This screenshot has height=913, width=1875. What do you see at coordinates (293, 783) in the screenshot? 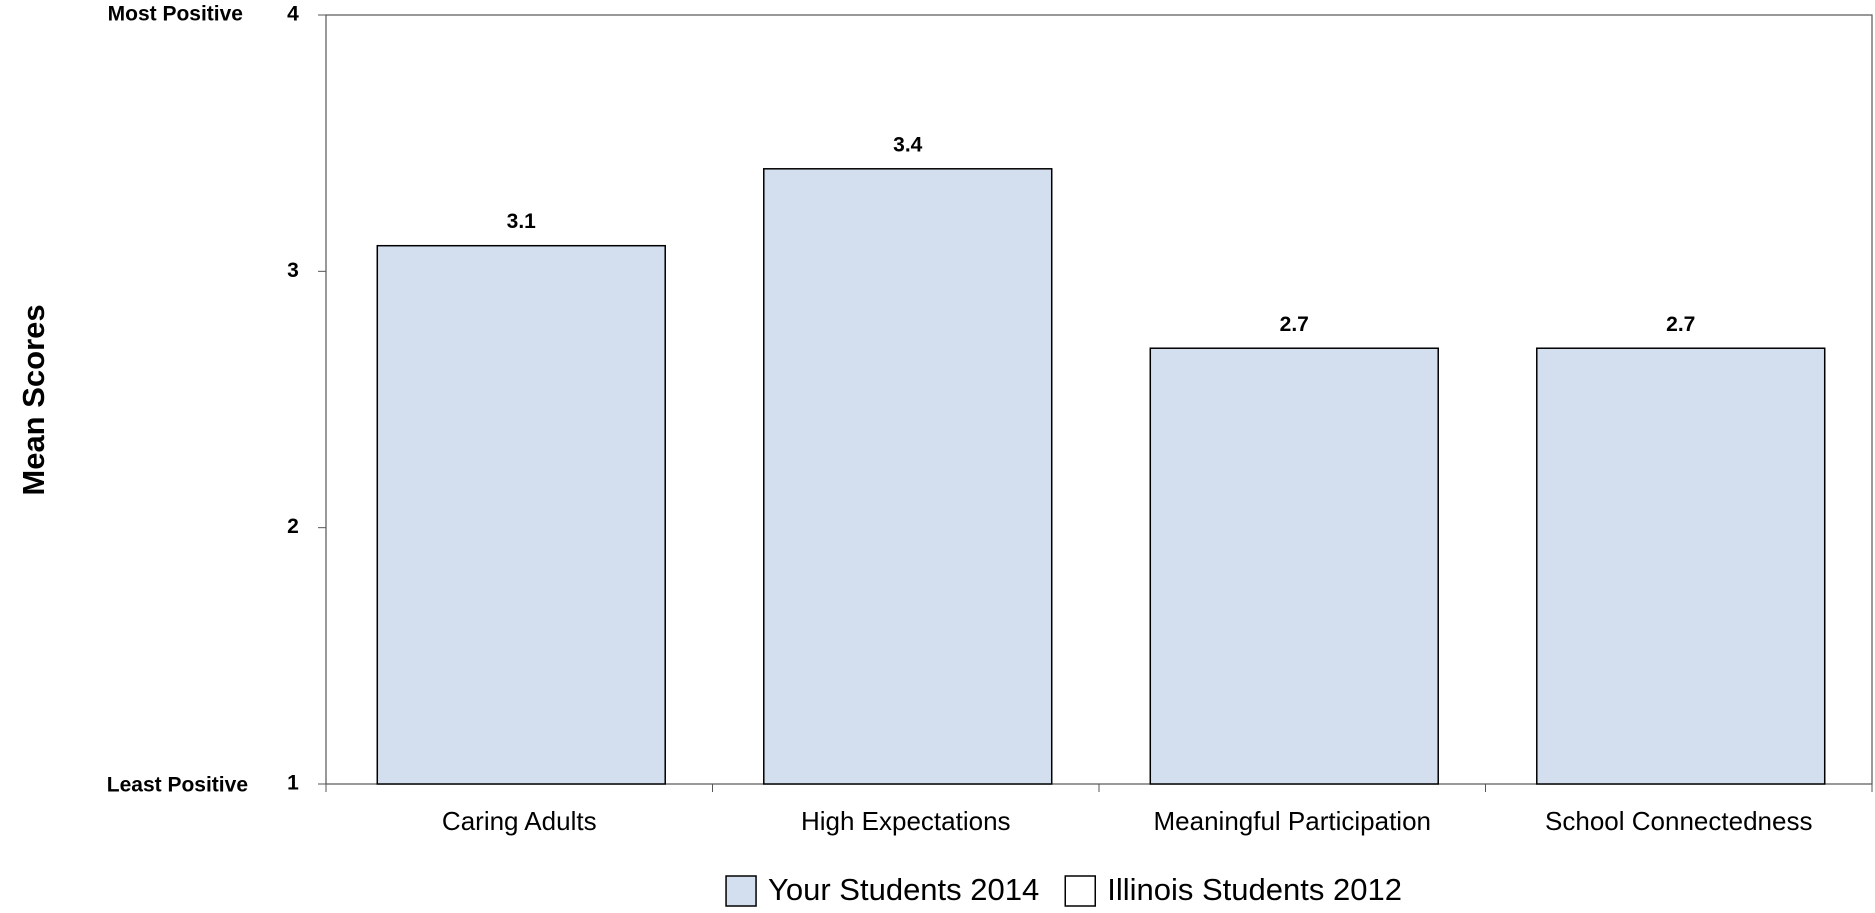
I see `y-tick-label: 1` at bounding box center [293, 783].